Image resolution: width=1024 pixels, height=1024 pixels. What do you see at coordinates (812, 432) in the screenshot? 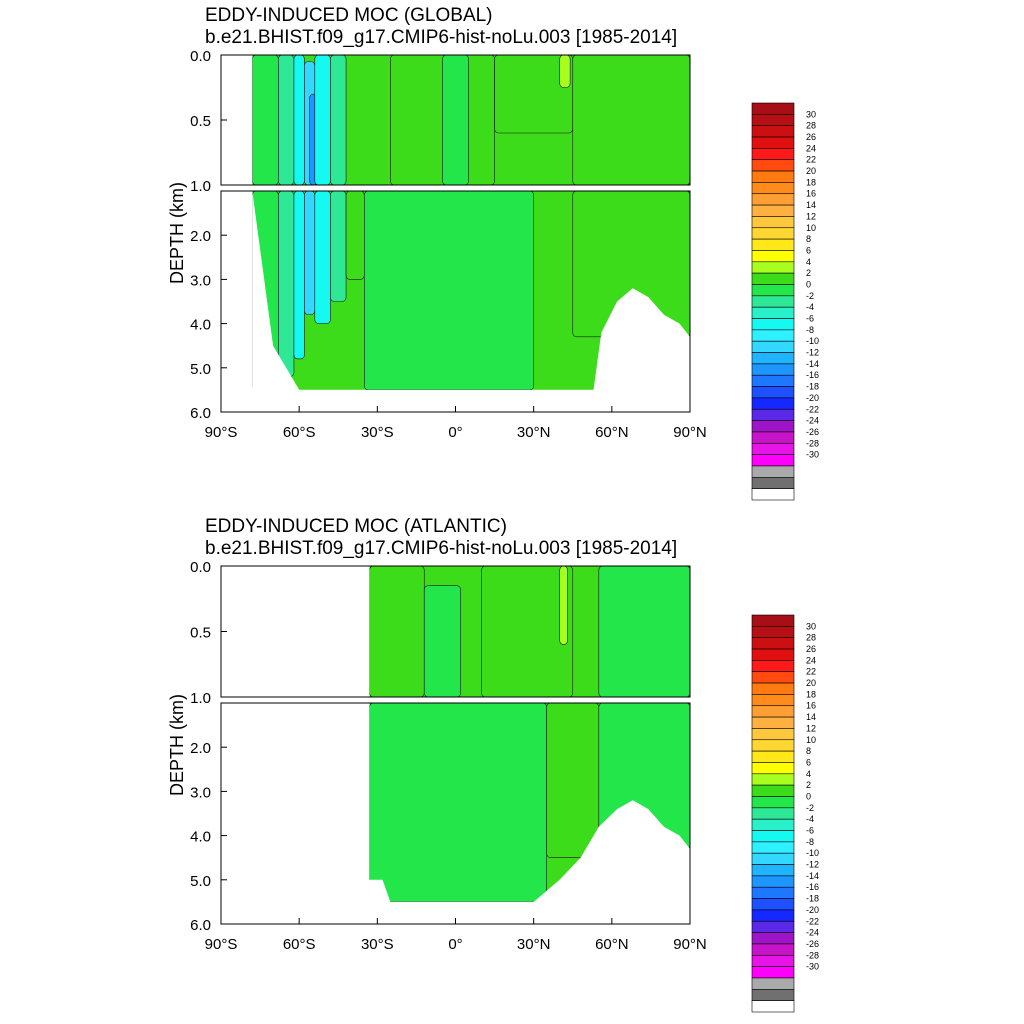
I see `colorbar-label: -26` at bounding box center [812, 432].